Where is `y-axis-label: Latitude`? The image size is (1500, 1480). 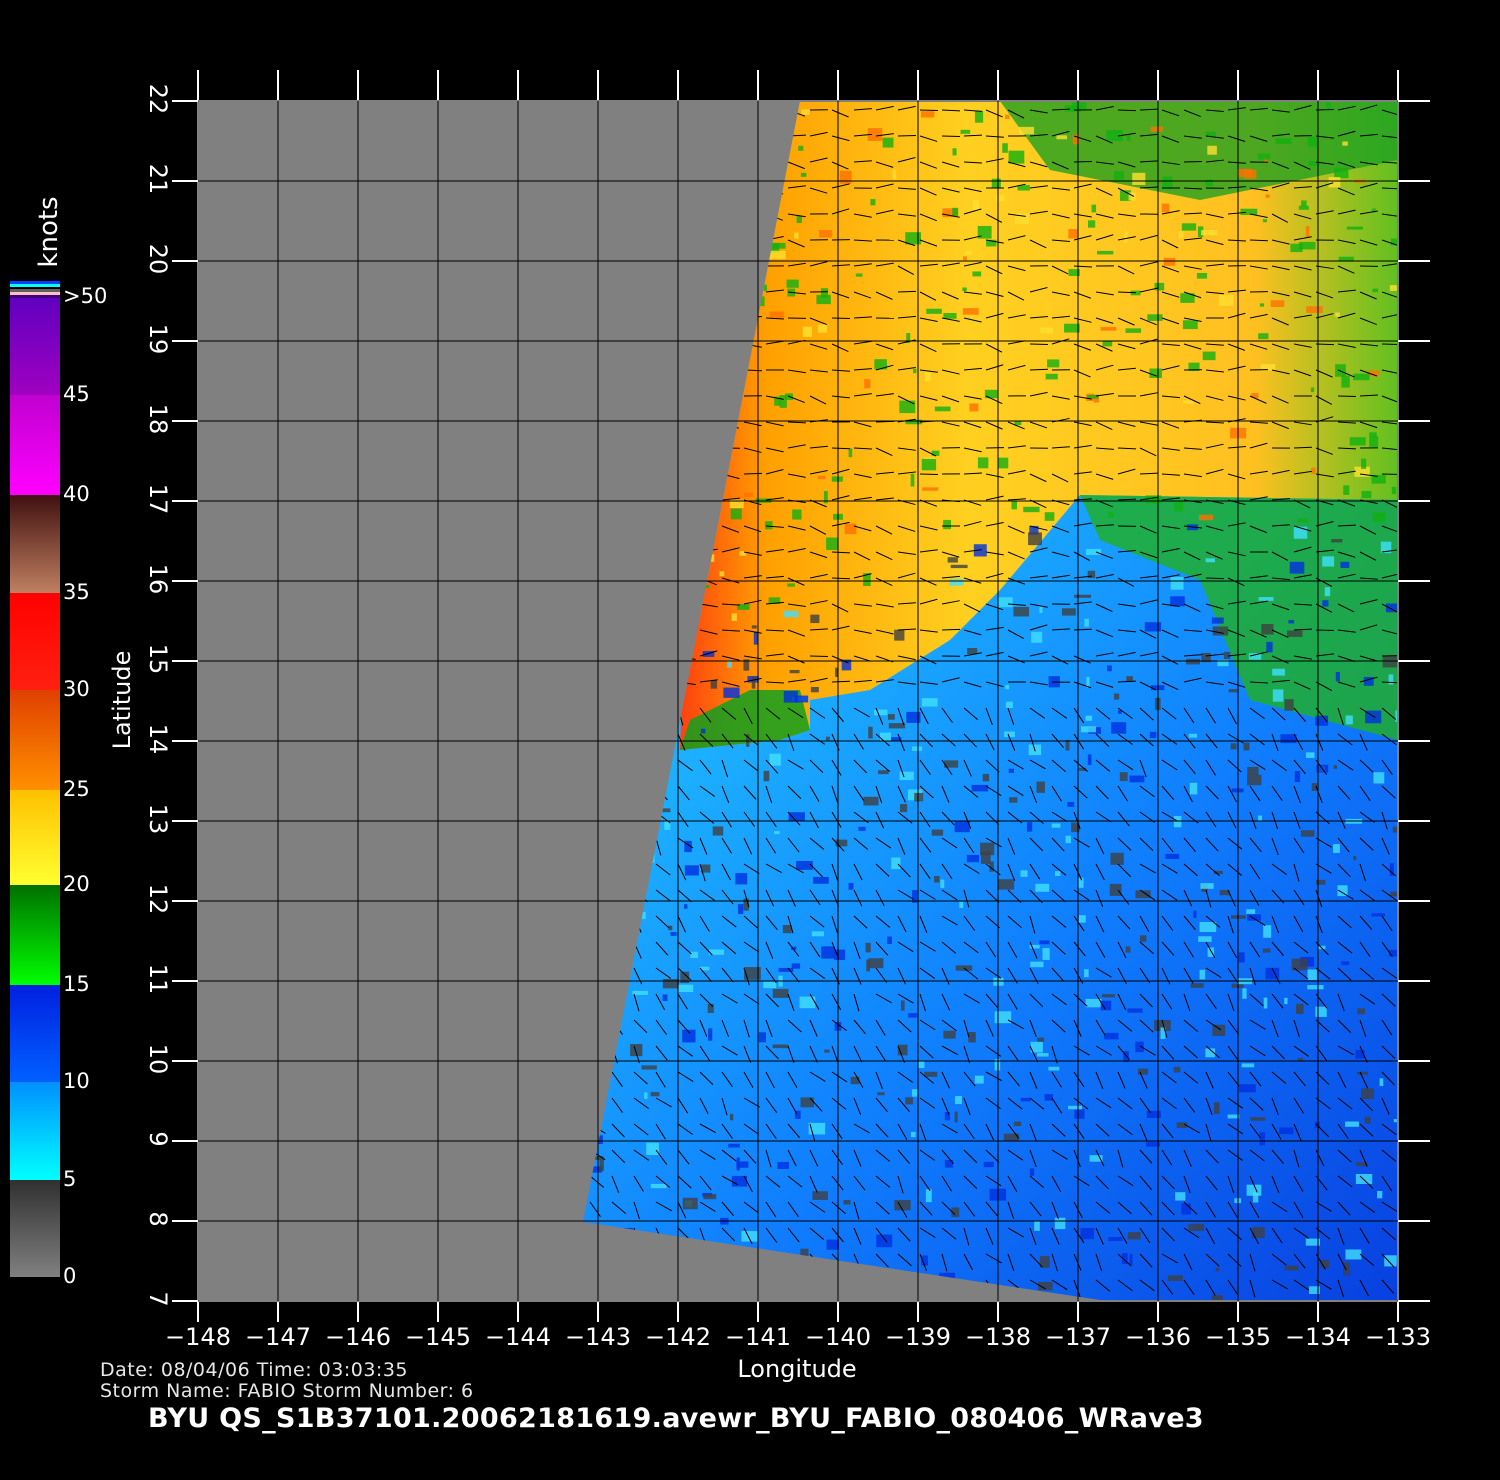 y-axis-label: Latitude is located at coordinates (122, 700).